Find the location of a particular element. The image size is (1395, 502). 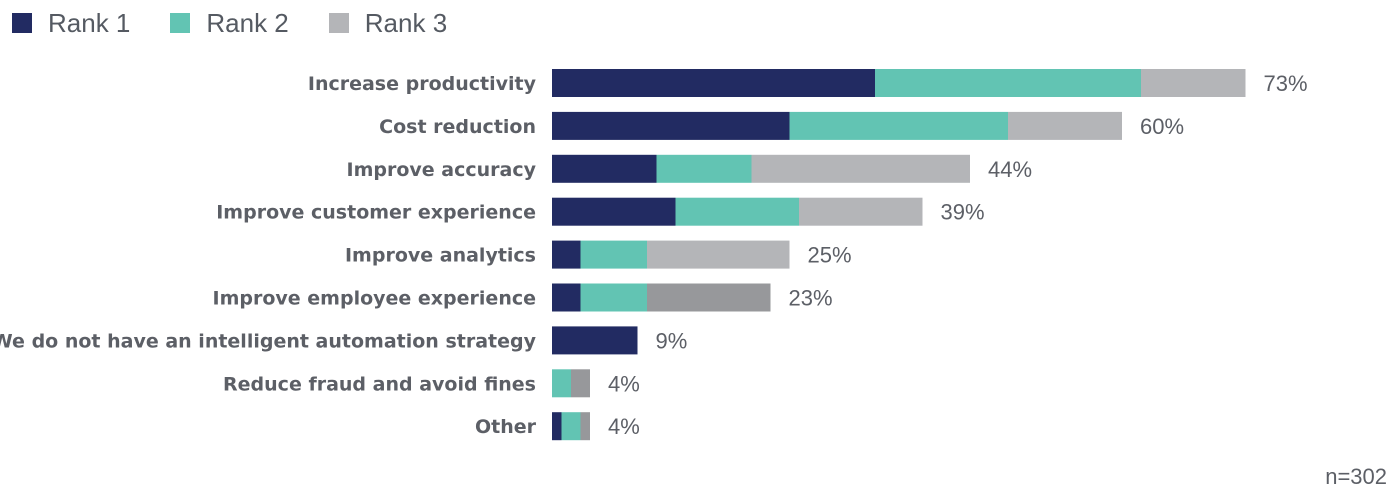

bar-segment-rank-2-improve-customer-experience is located at coordinates (737, 211).